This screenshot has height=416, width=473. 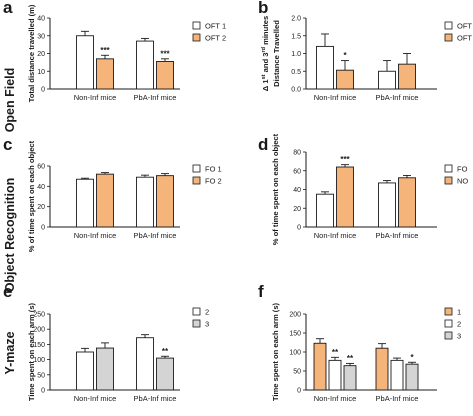 What do you see at coordinates (39, 330) in the screenshot?
I see `y-tick-label: 200` at bounding box center [39, 330].